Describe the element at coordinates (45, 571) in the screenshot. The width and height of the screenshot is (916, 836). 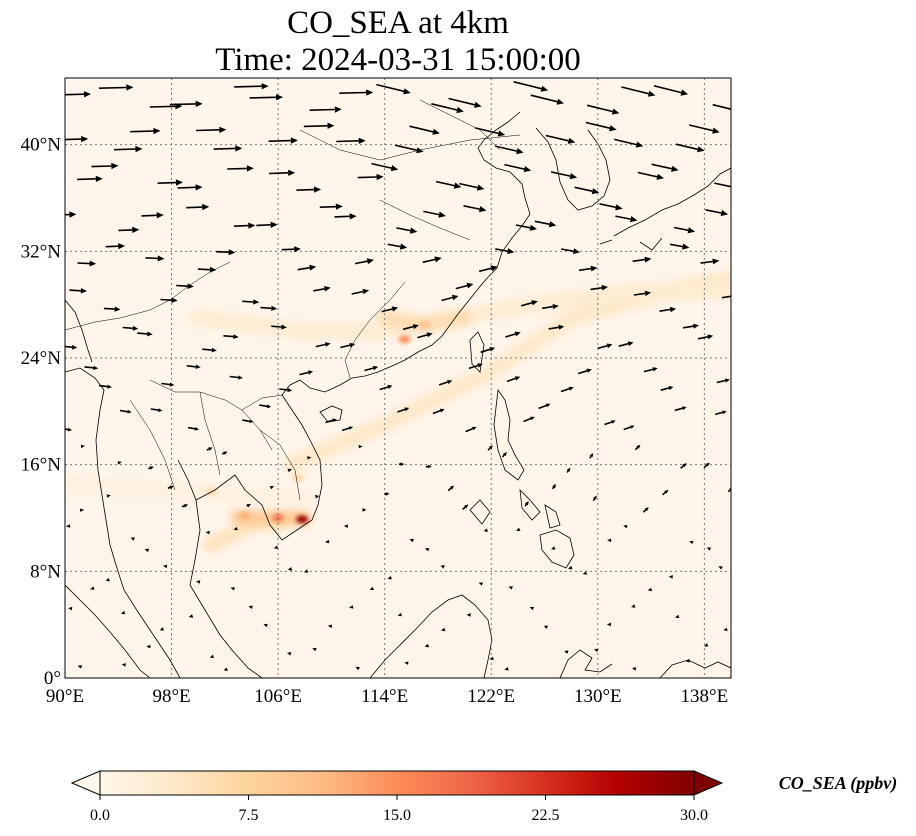
I see `lat-tick-label: 8°N` at that location.